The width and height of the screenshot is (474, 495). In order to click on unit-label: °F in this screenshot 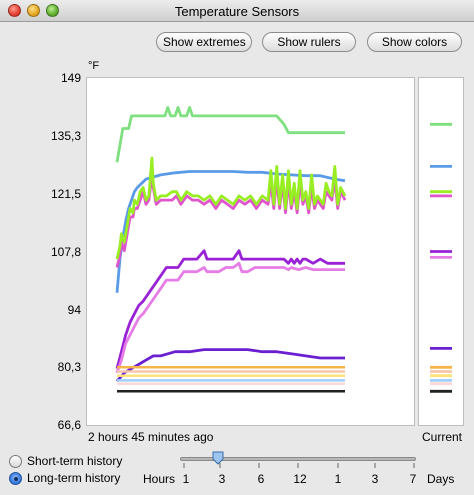, I will do `click(94, 66)`.